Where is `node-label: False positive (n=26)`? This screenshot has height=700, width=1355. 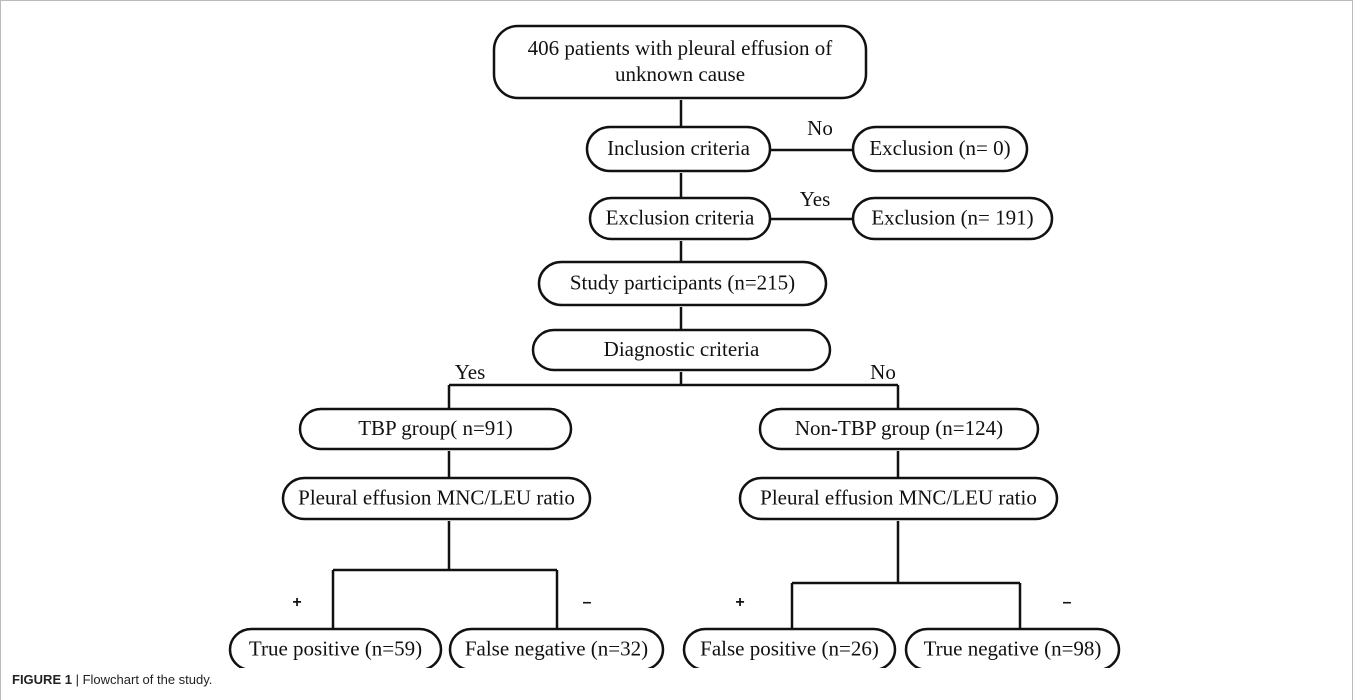
node-label: False positive (n=26) is located at coordinates (789, 648).